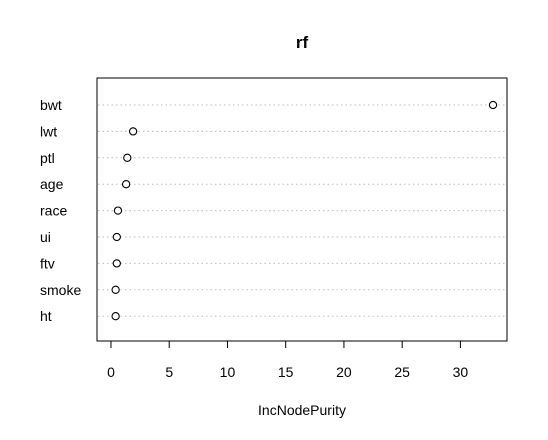  What do you see at coordinates (302, 410) in the screenshot?
I see `x-axis-label: IncNodePurity` at bounding box center [302, 410].